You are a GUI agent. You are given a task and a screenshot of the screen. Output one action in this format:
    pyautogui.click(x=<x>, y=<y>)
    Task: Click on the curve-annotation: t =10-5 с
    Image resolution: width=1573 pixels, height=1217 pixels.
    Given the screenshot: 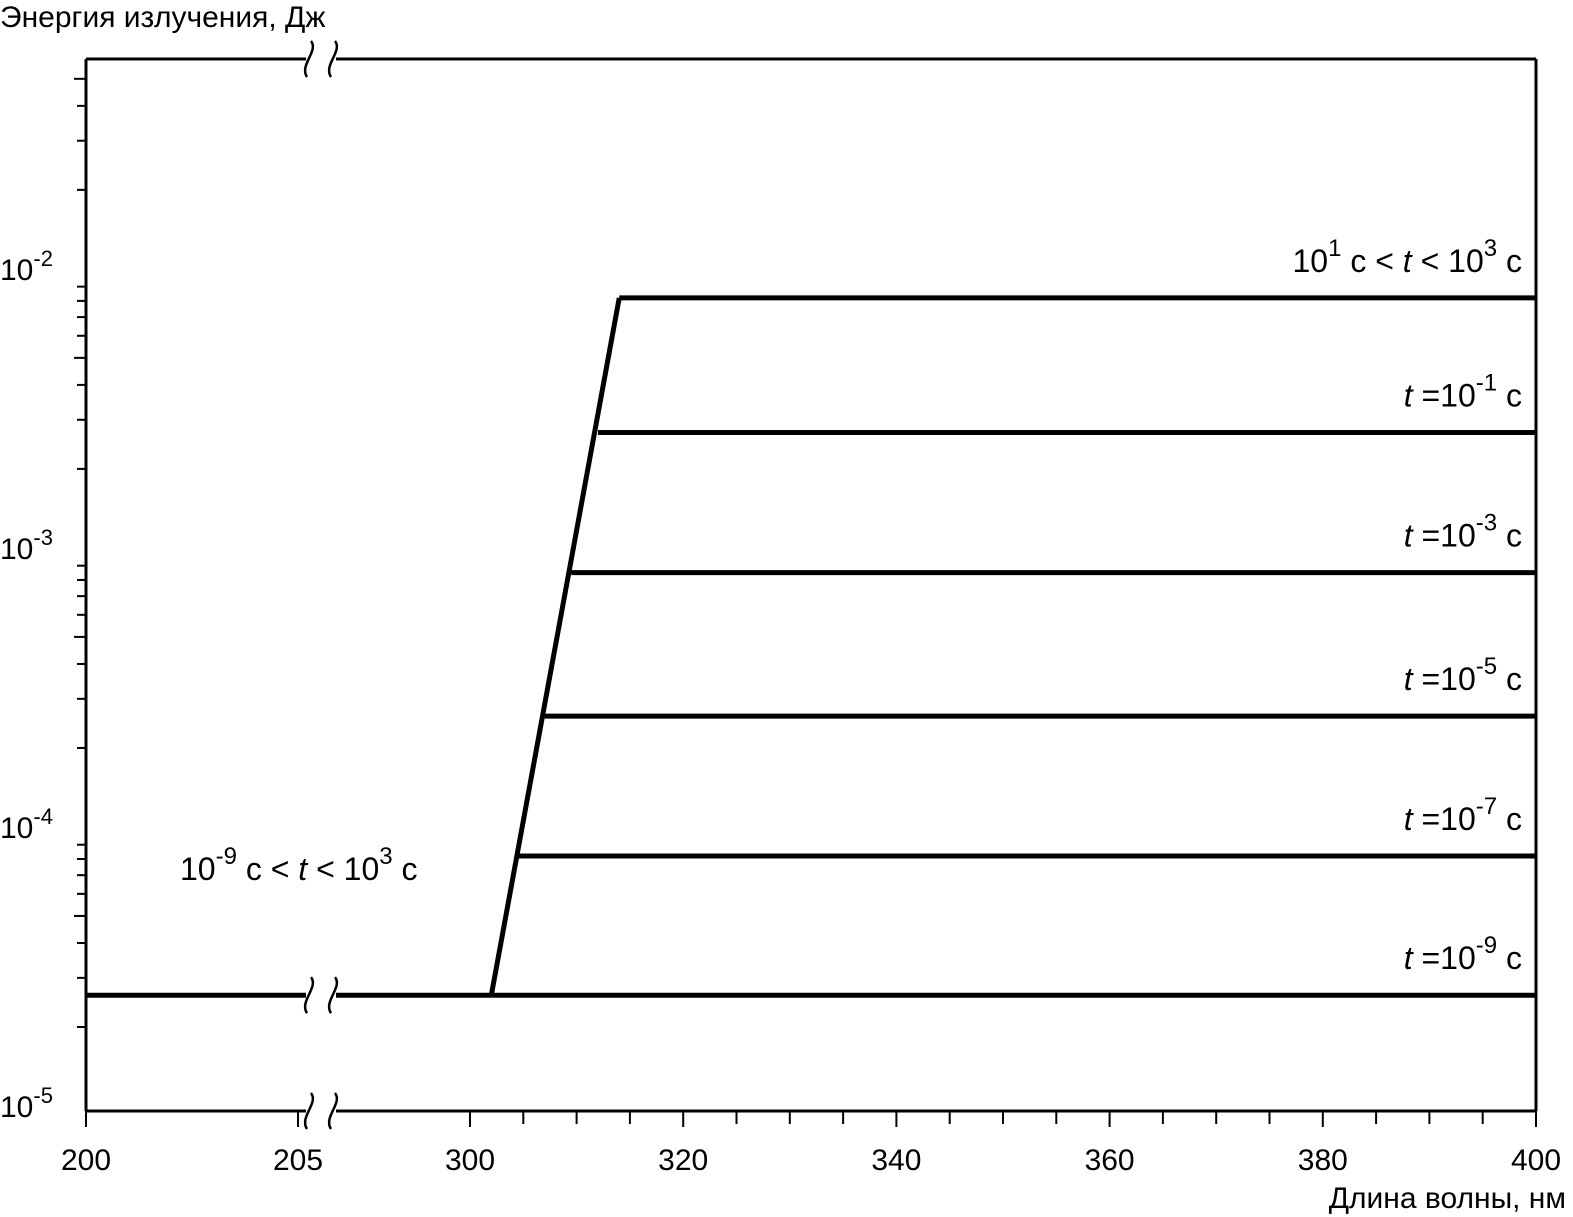 What is the action you would take?
    pyautogui.click(x=1463, y=675)
    